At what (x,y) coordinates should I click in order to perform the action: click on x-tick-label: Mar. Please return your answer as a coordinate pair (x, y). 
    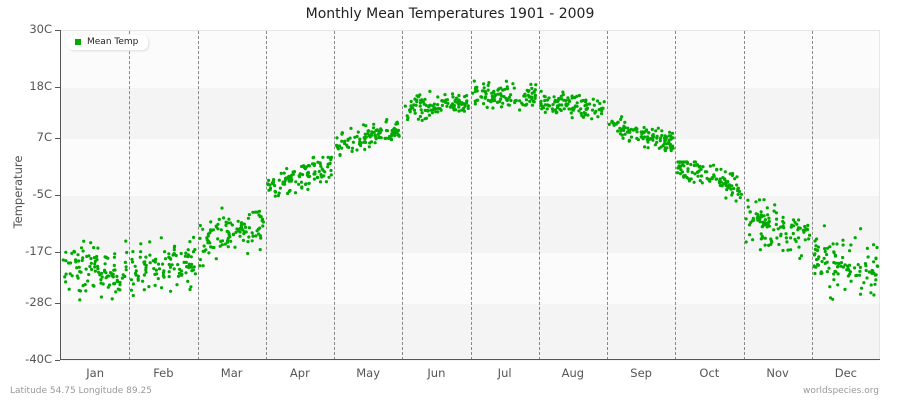
    Looking at the image, I should click on (231, 373).